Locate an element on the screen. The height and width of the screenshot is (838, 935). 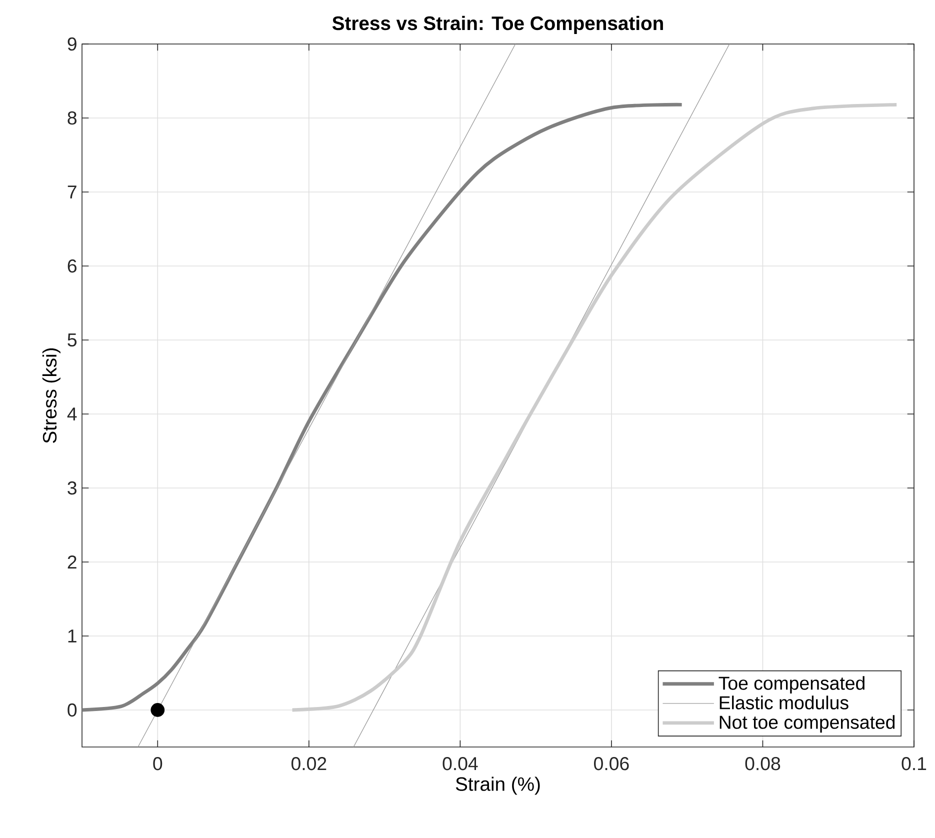
y-tick-label: 7 is located at coordinates (72, 192).